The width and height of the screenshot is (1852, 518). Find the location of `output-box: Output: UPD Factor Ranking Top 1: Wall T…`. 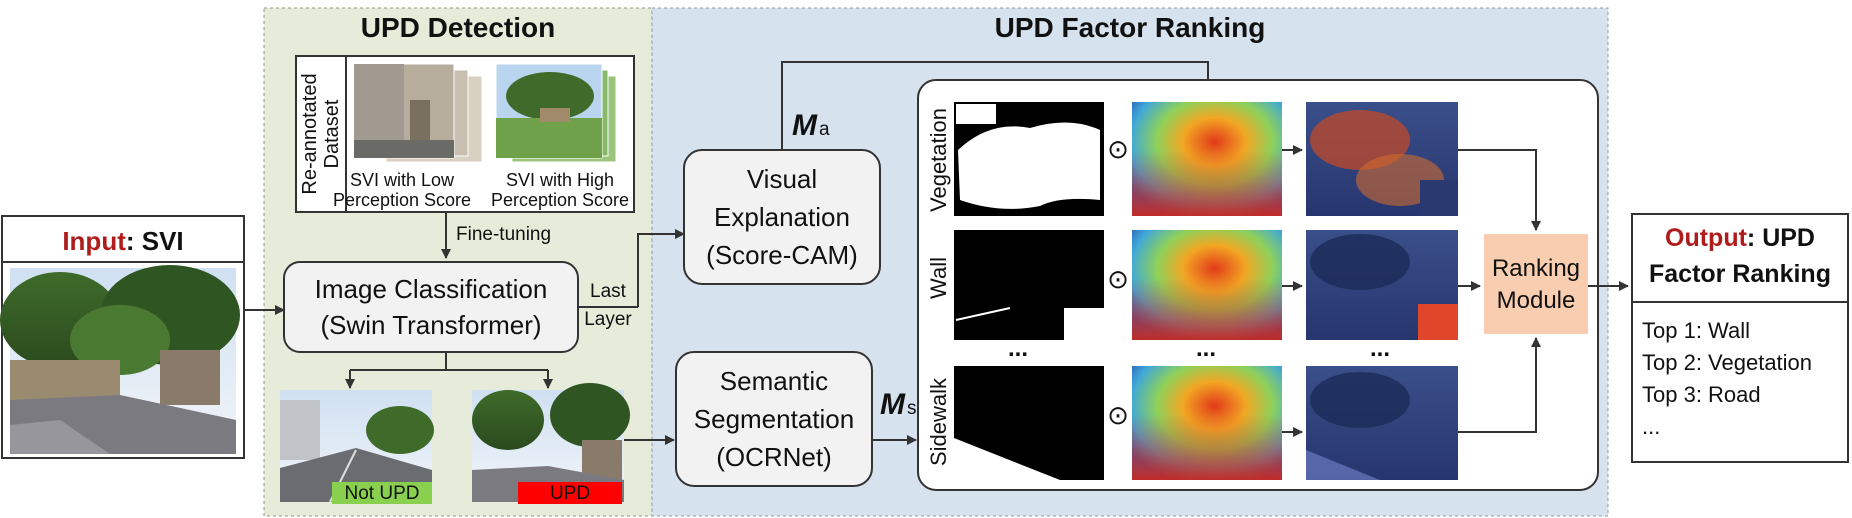

output-box: Output: UPD Factor Ranking Top 1: Wall T… is located at coordinates (1740, 338).